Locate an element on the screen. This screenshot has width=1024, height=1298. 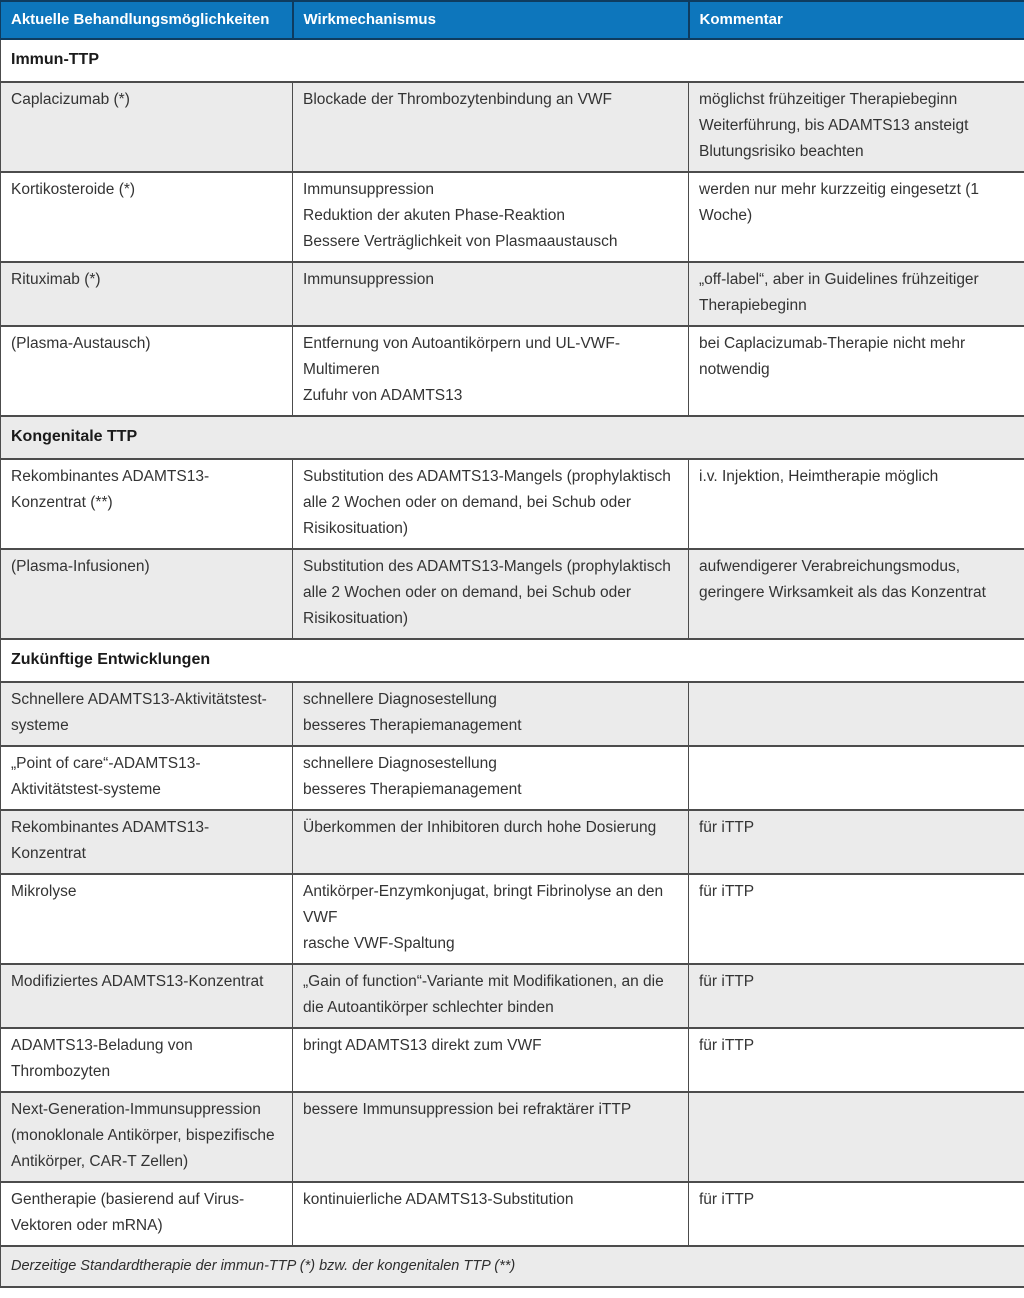
cell-treatment: ADAMTS13-Beladung von Thrombozyten is located at coordinates (147, 1060).